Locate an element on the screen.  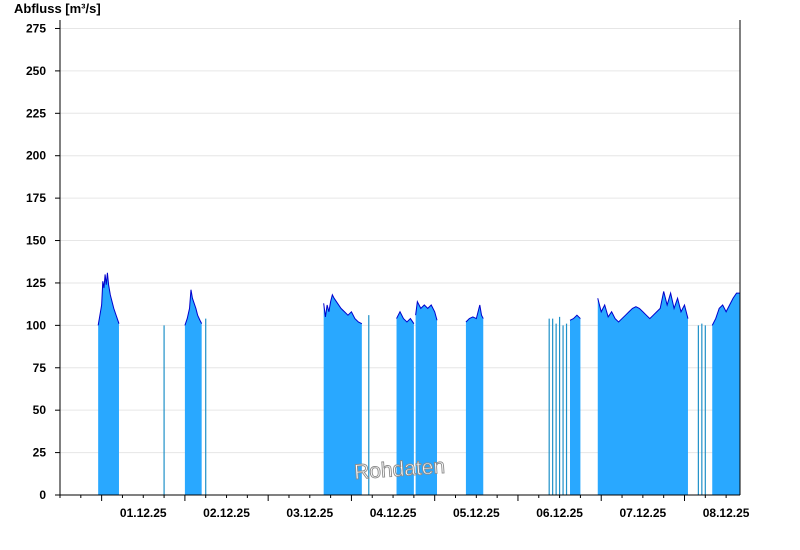
y-tick-label: 50 is located at coordinates (40, 410).